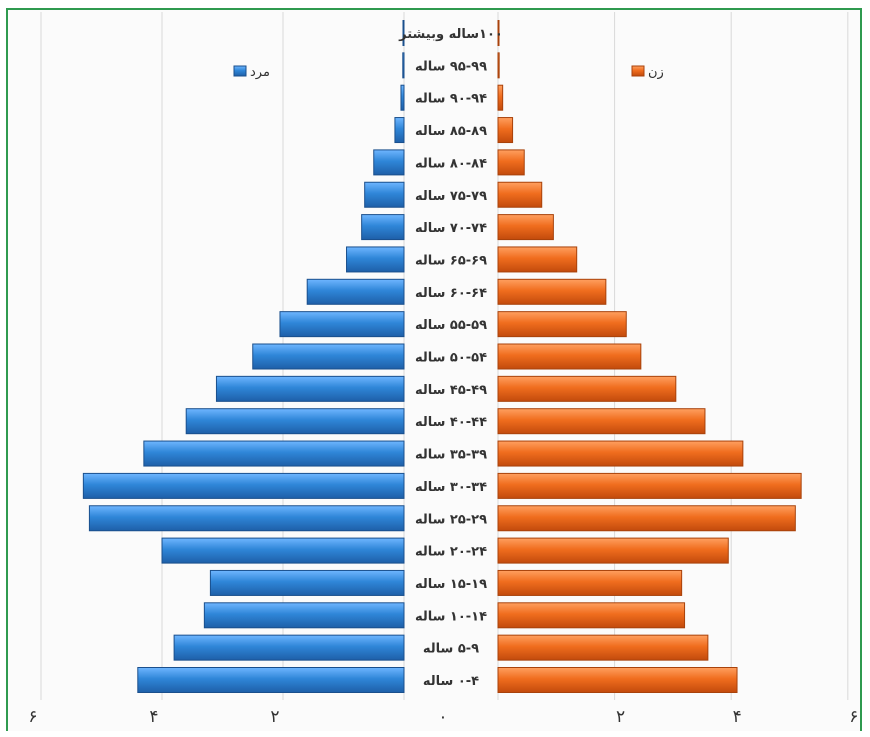 The image size is (870, 737). Describe the element at coordinates (451, 260) in the screenshot. I see `age-label: ۶۵-۶۹ ساله` at that location.